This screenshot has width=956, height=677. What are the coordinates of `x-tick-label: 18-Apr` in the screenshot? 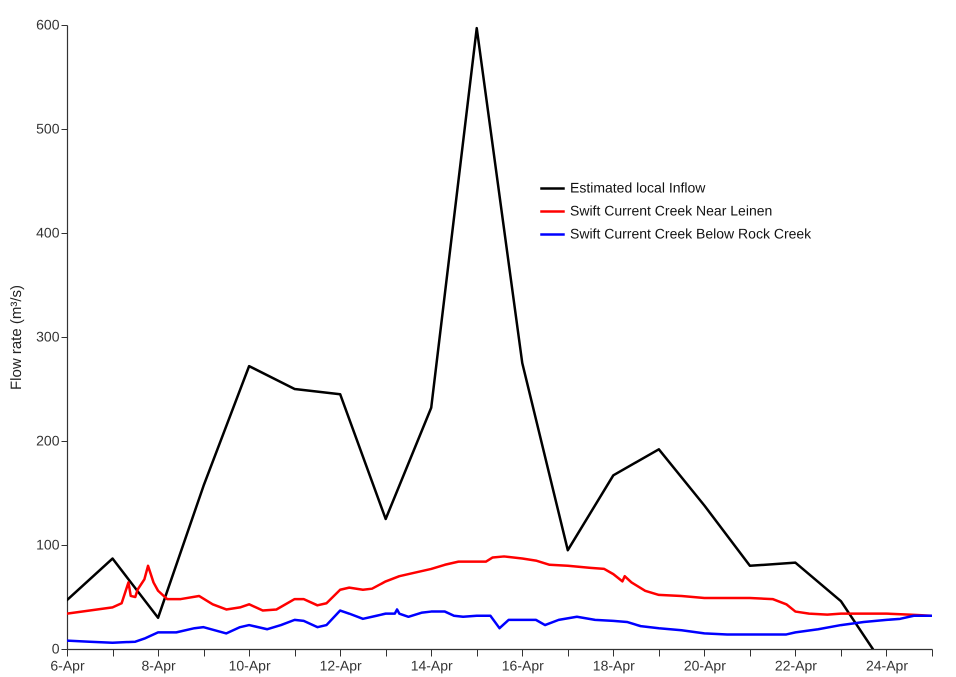 It's located at (614, 666).